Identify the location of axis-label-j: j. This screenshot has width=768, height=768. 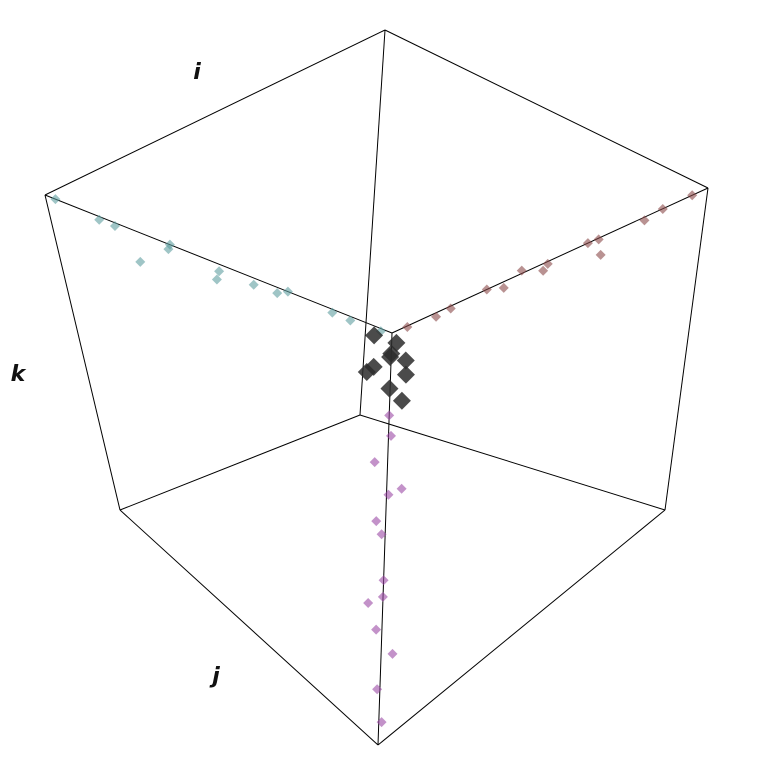
(214, 676).